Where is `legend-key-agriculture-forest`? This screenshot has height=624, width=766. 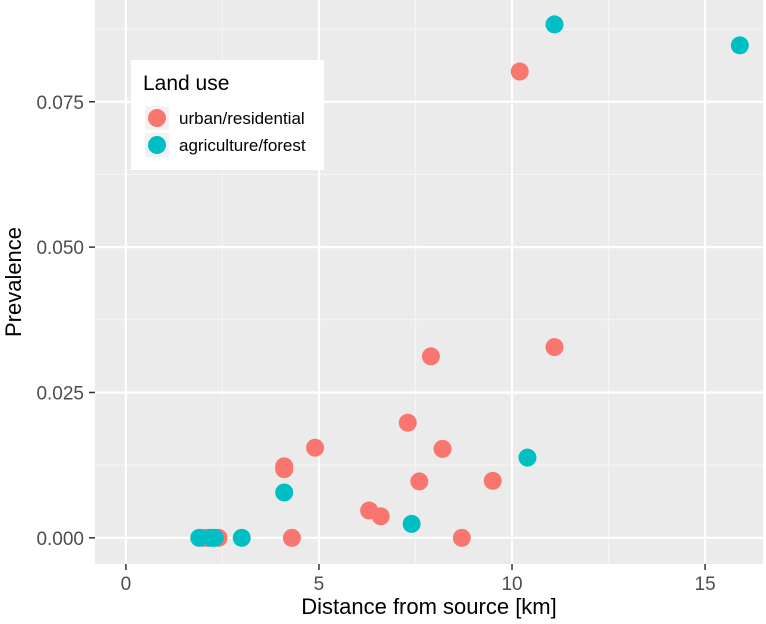
legend-key-agriculture-forest is located at coordinates (157, 145).